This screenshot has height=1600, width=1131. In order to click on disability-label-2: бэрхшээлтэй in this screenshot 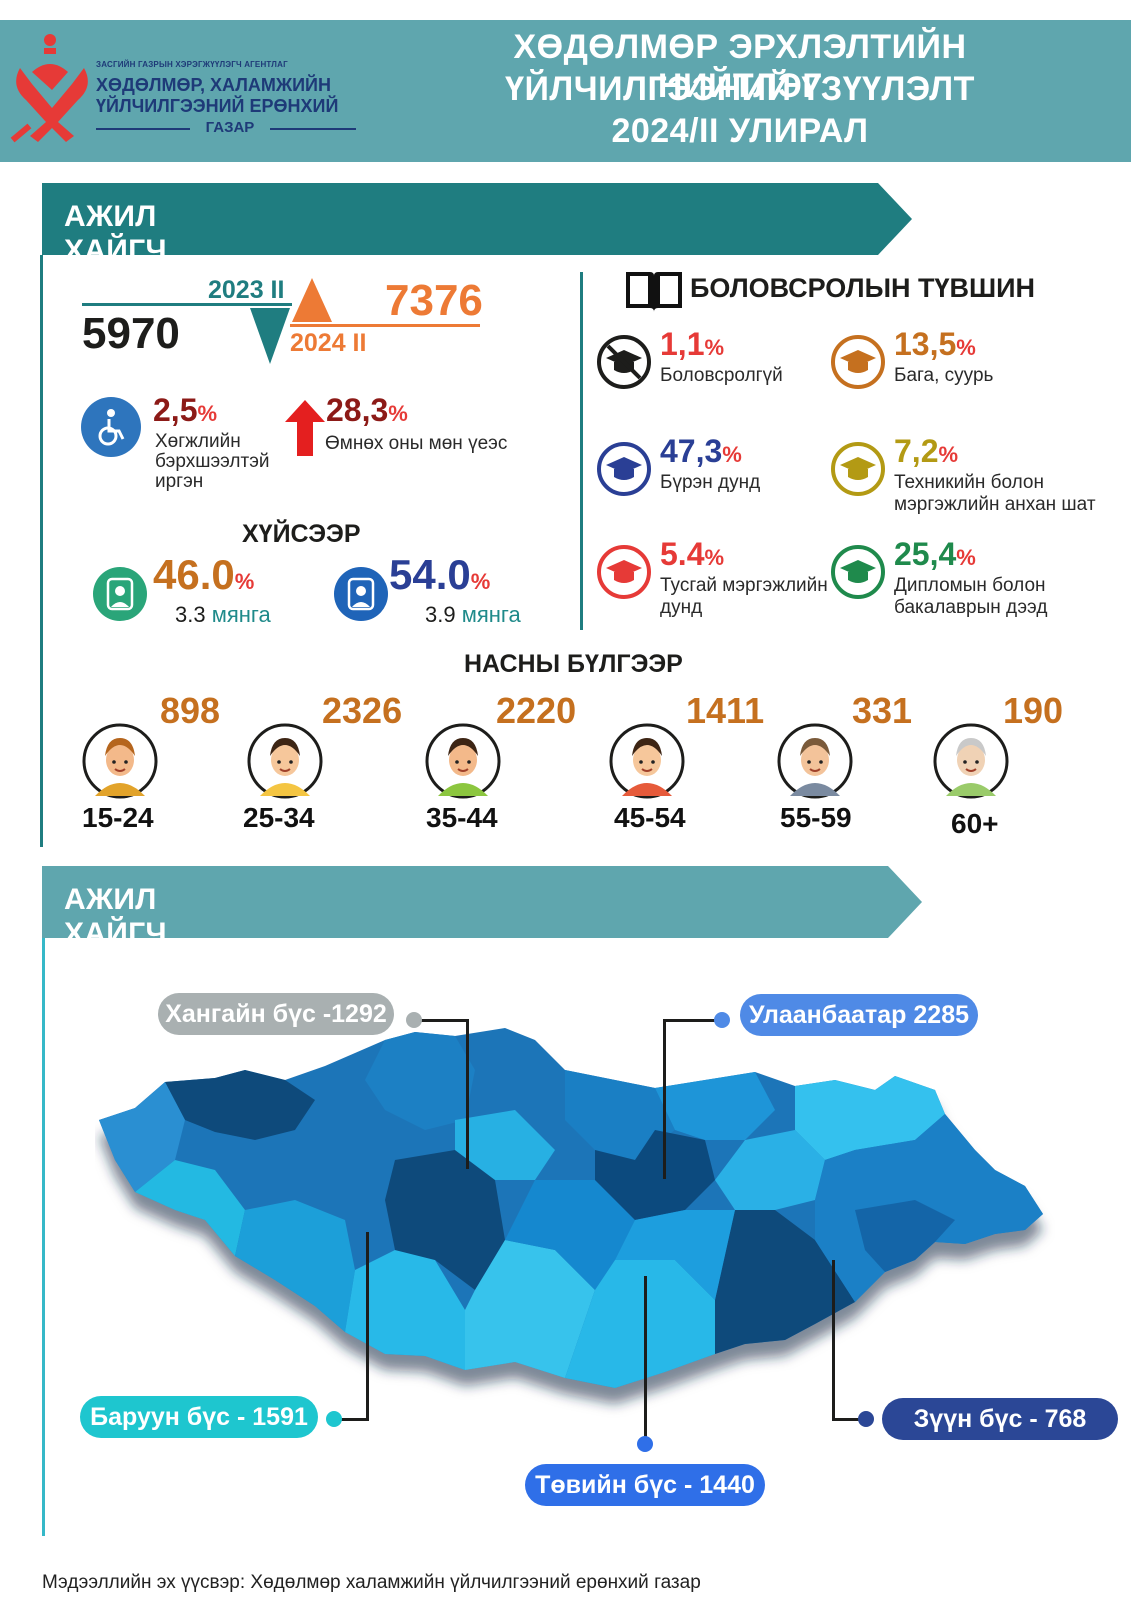, I will do `click(212, 461)`.